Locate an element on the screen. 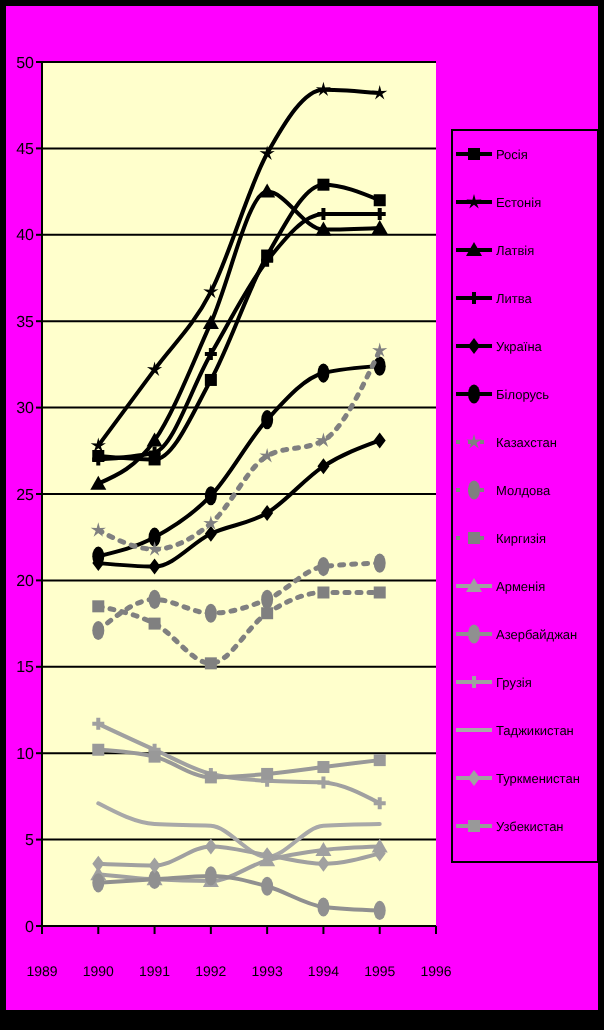  y-tick-label: 20 is located at coordinates (26, 581).